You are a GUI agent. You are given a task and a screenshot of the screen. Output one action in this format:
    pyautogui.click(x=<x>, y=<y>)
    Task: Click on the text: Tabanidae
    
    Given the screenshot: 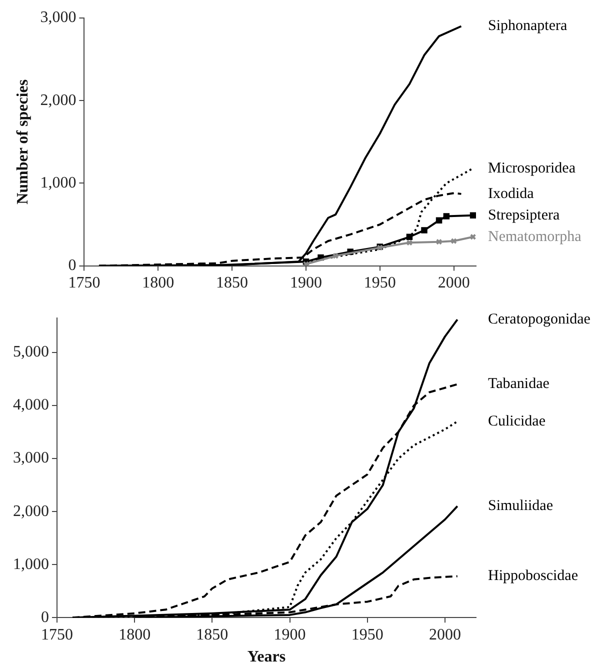 What is the action you would take?
    pyautogui.click(x=519, y=384)
    